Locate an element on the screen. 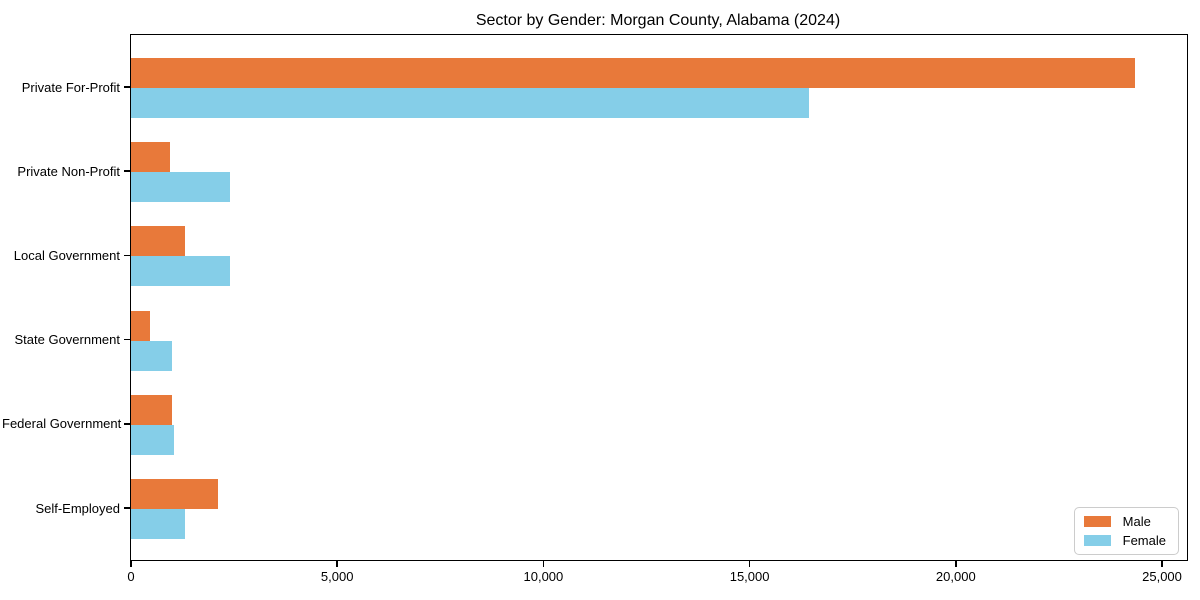 The height and width of the screenshot is (600, 1200). y-tick-local-government is located at coordinates (127, 255).